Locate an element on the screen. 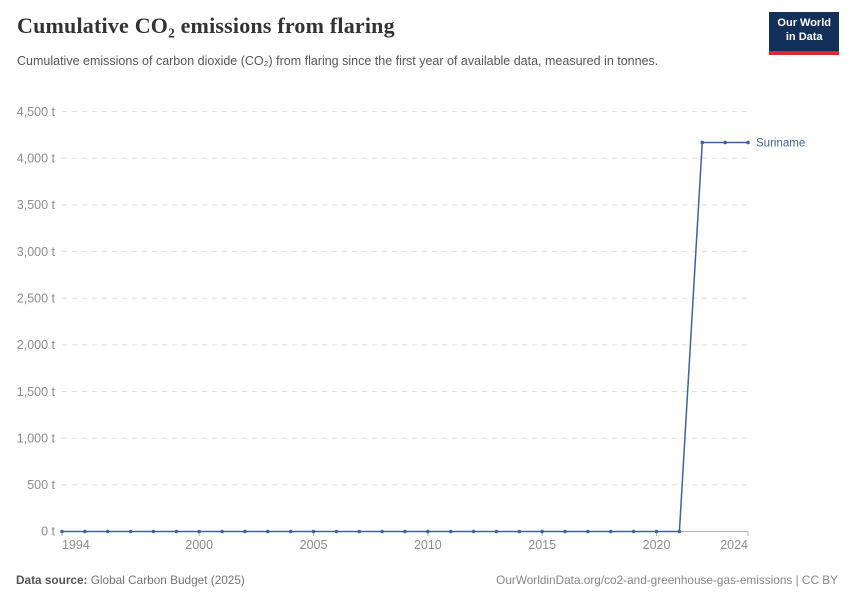 The image size is (850, 600). owid-logo-line2: in Data is located at coordinates (804, 36).